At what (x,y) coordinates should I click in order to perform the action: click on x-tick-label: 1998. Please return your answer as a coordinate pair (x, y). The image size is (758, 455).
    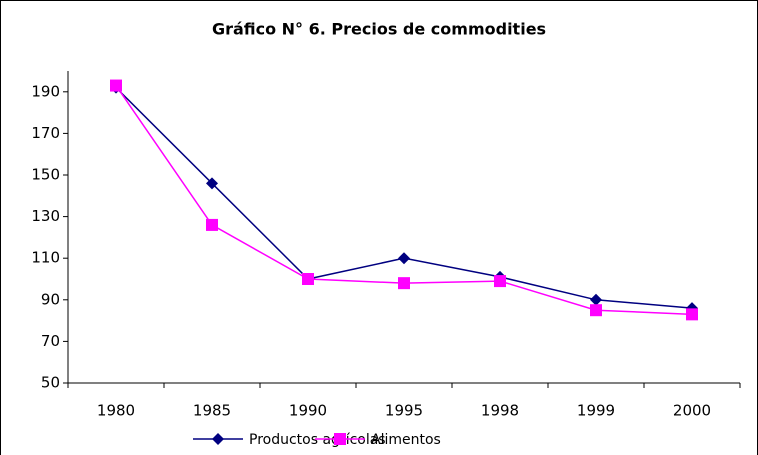
    Looking at the image, I should click on (500, 411).